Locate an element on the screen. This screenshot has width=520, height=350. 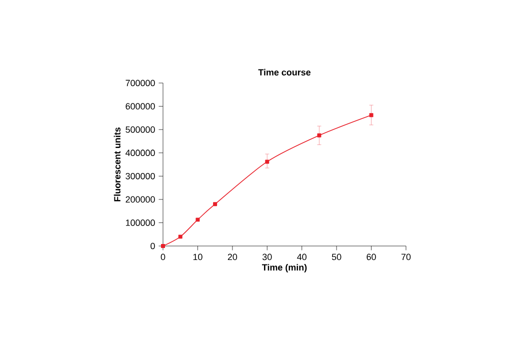
y-tick-label: 200000 is located at coordinates (140, 199).